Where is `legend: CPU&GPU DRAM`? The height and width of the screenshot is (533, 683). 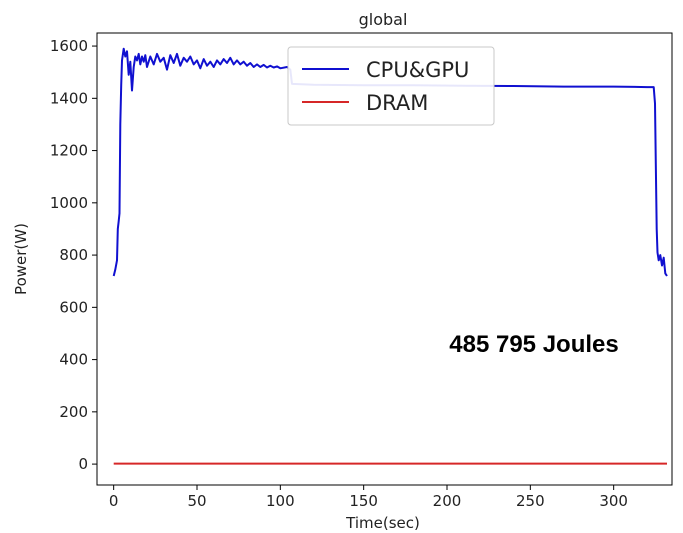 legend: CPU&GPU DRAM is located at coordinates (391, 86).